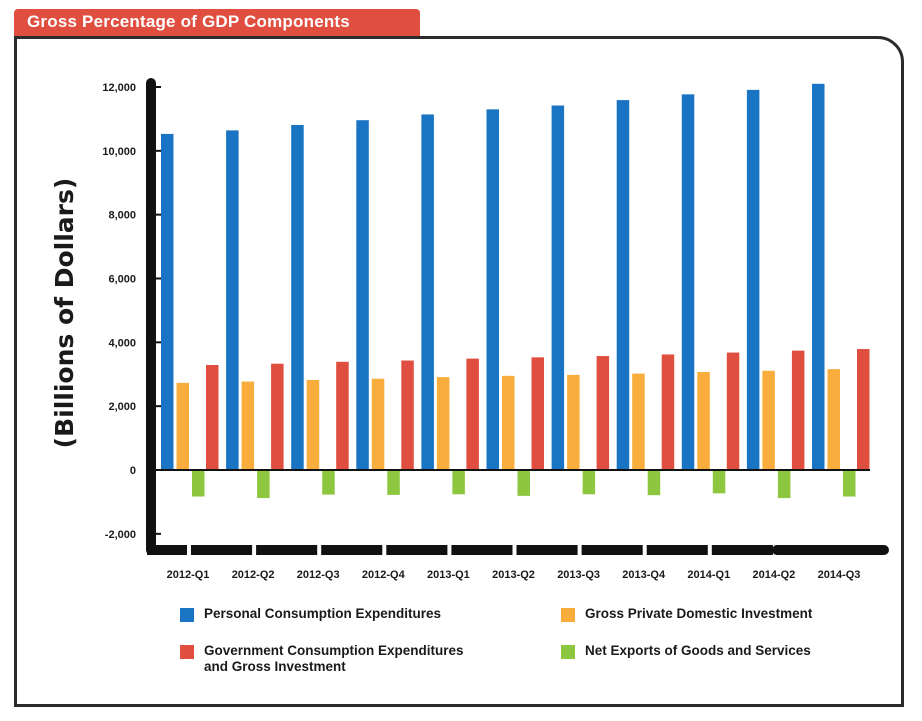  Describe the element at coordinates (212, 417) in the screenshot. I see `bar-government-consumption-2012-q1` at that location.